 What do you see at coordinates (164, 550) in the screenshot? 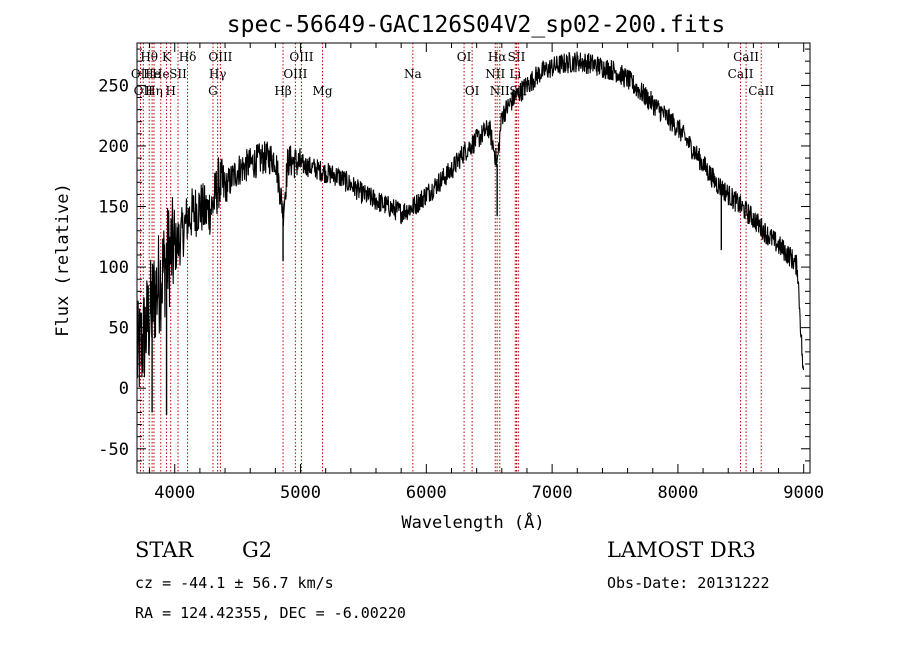
I see `object-class: STAR` at bounding box center [164, 550].